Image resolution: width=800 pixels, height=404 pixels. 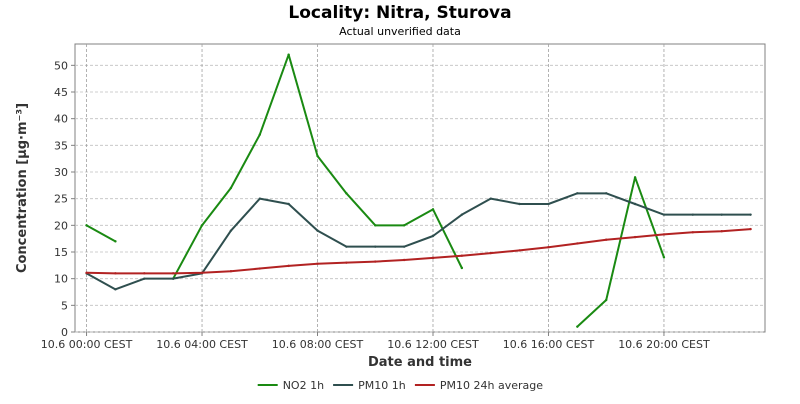 What do you see at coordinates (549, 344) in the screenshot?
I see `x-tick-label: 10.6 16:00 CEST` at bounding box center [549, 344].